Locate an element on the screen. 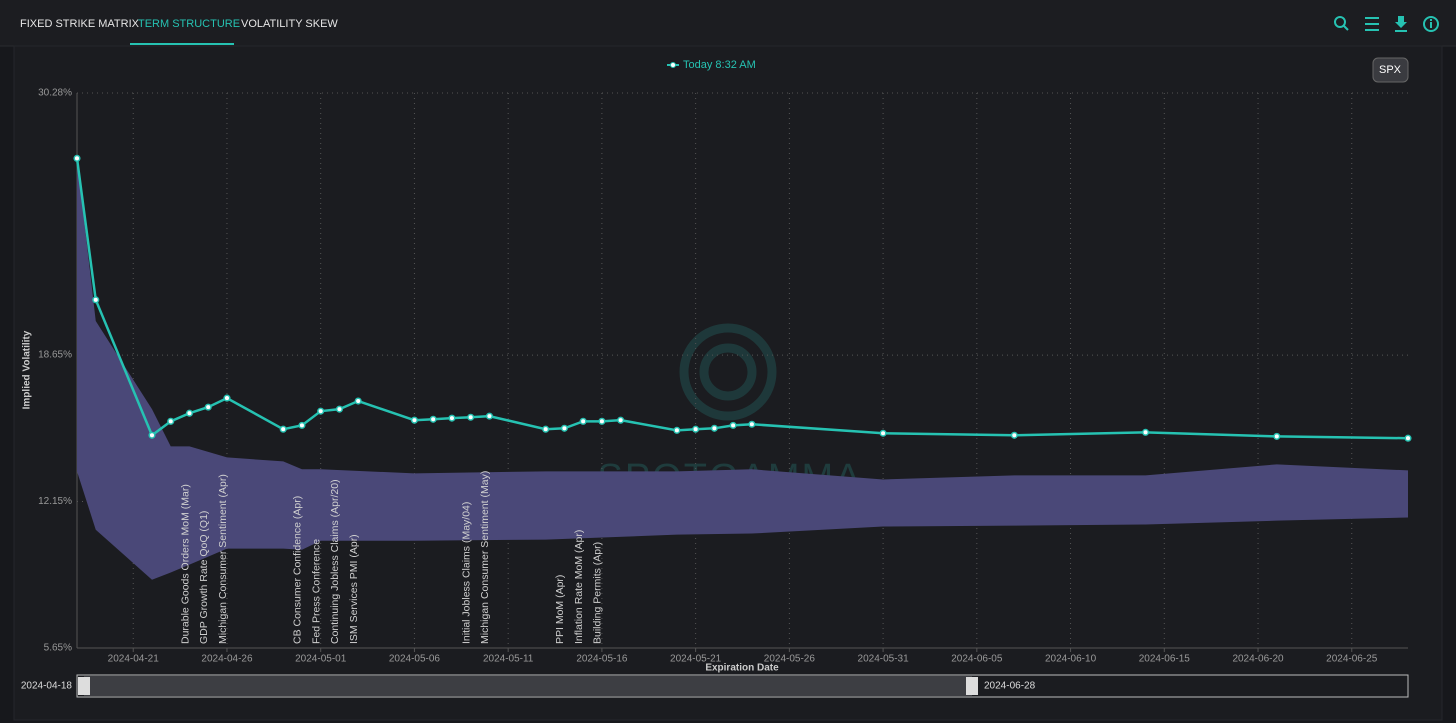  x-tick-label: 2024-06-05 is located at coordinates (977, 659).